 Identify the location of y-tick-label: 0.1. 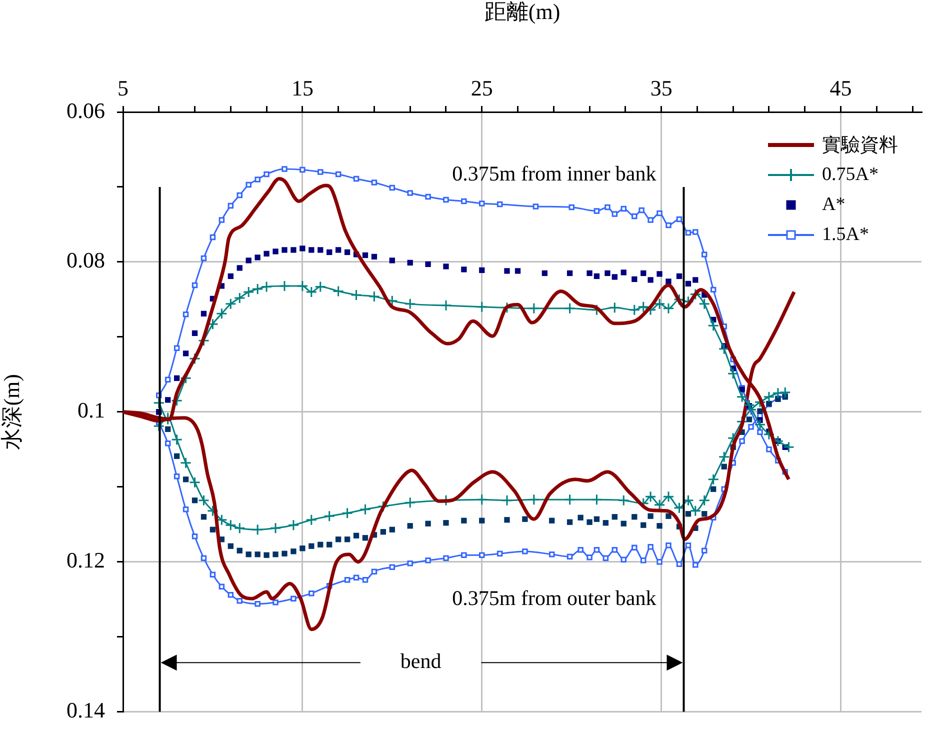
(91, 410).